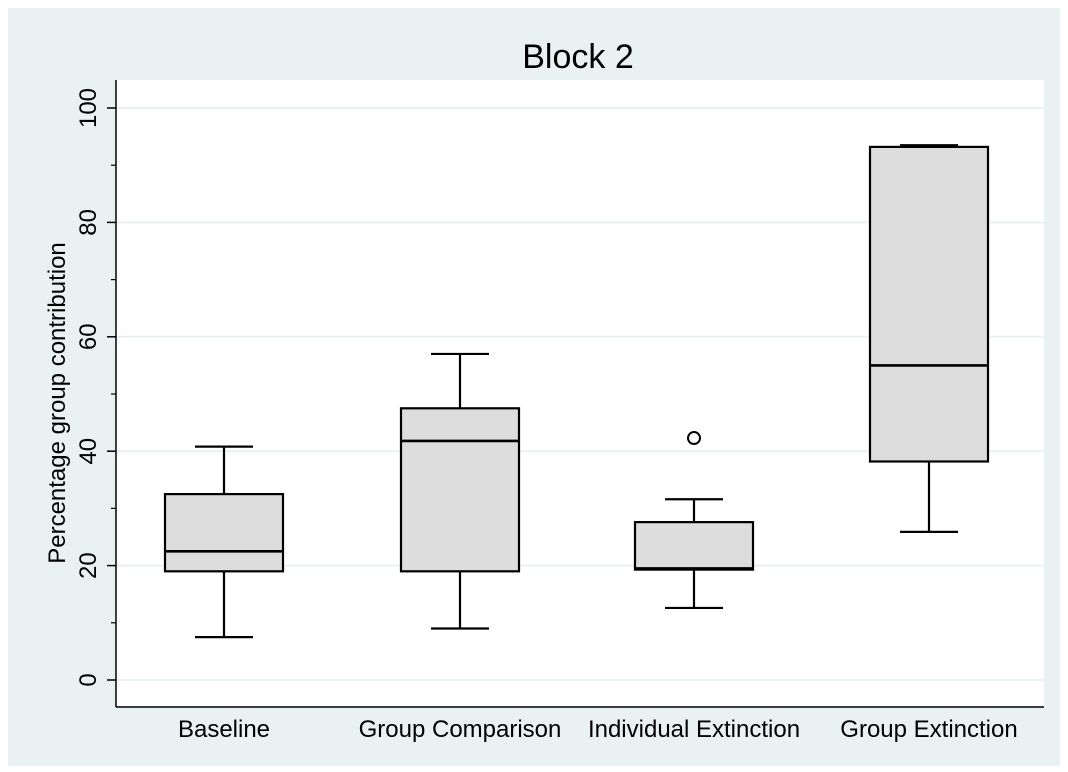 The height and width of the screenshot is (772, 1068). Describe the element at coordinates (88, 108) in the screenshot. I see `y-tick-label: 100` at that location.